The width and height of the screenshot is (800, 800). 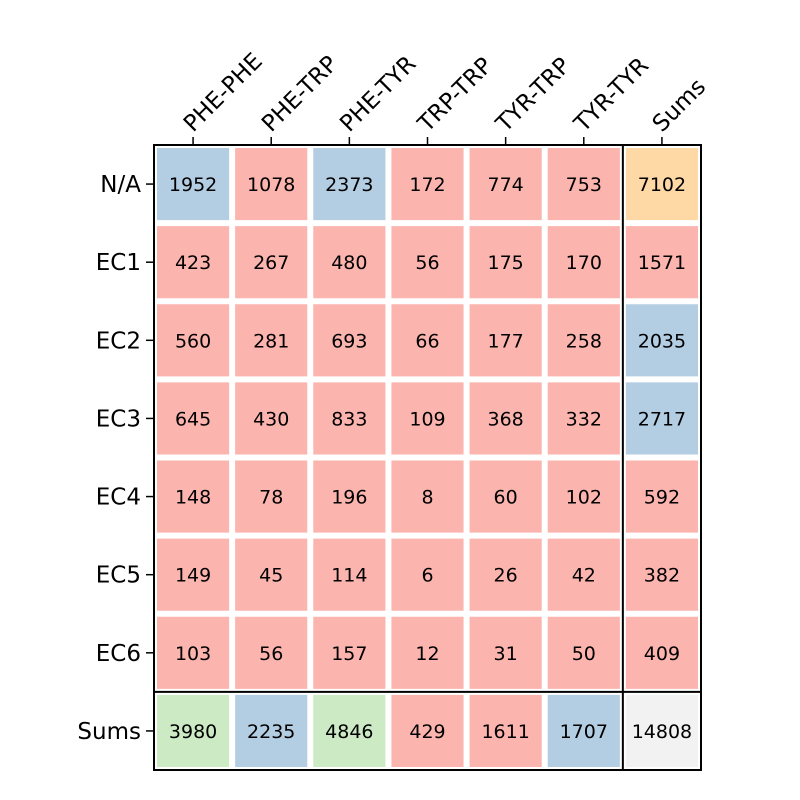 I want to click on cell-value-label: 1078, so click(x=271, y=185).